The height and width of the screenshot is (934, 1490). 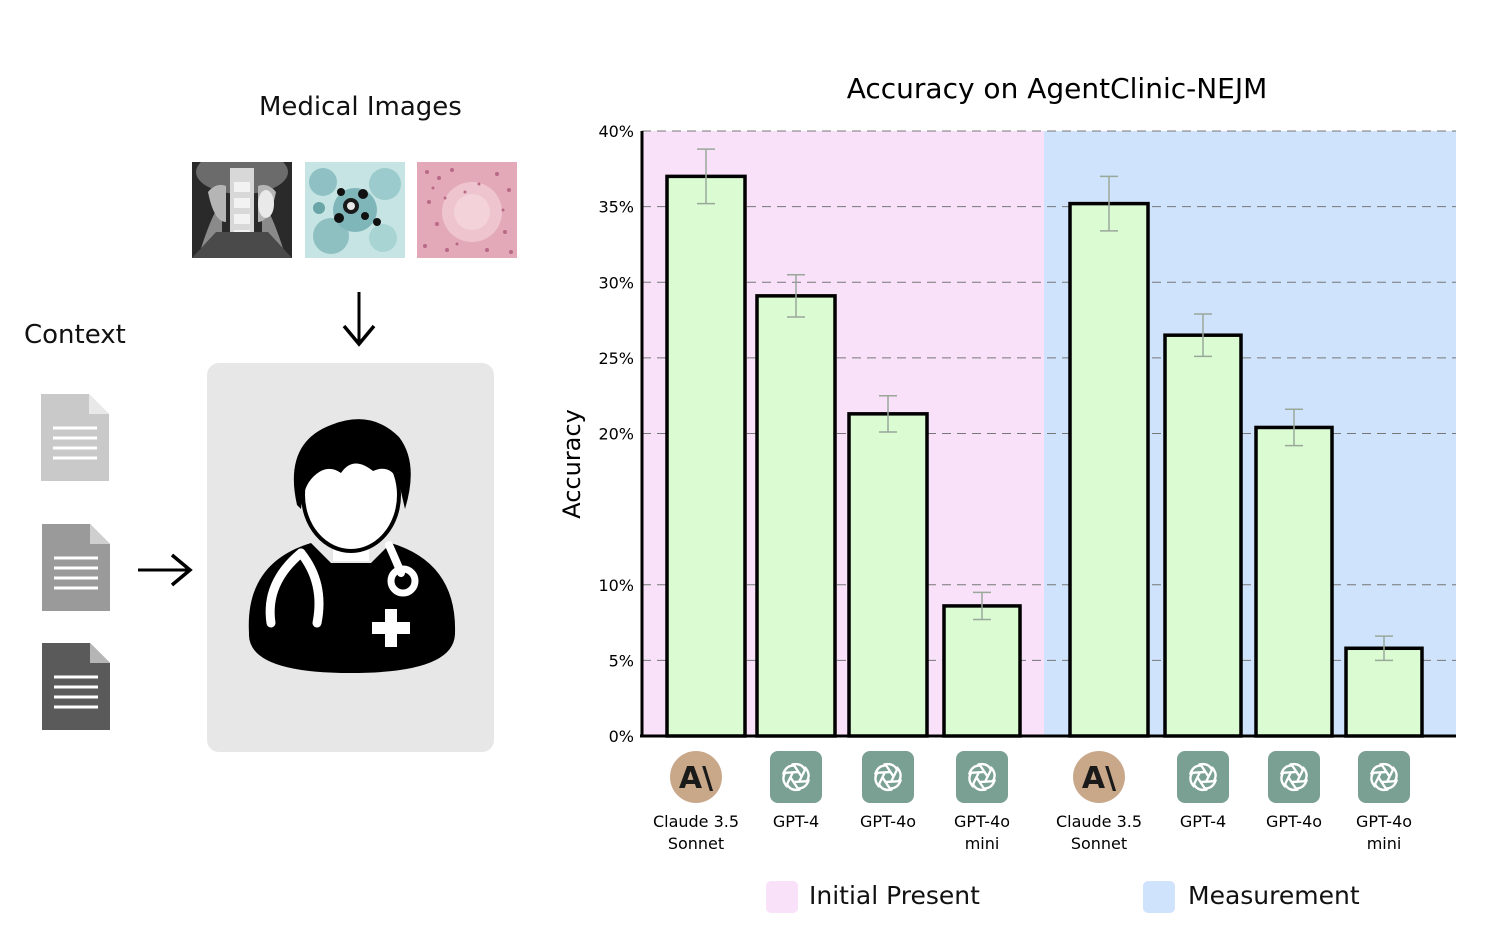 I want to click on legend-swatch-measurement, so click(x=1159, y=897).